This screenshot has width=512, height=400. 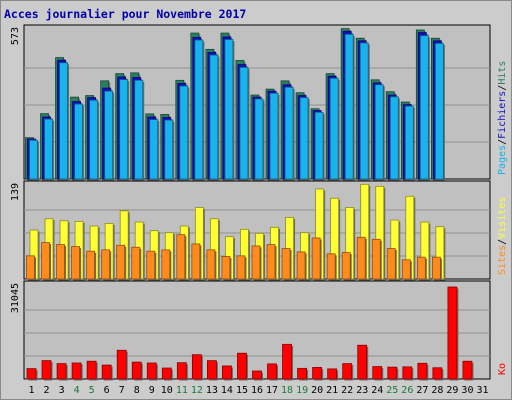 What do you see at coordinates (107, 390) in the screenshot?
I see `x-tick-label-6: 6` at bounding box center [107, 390].